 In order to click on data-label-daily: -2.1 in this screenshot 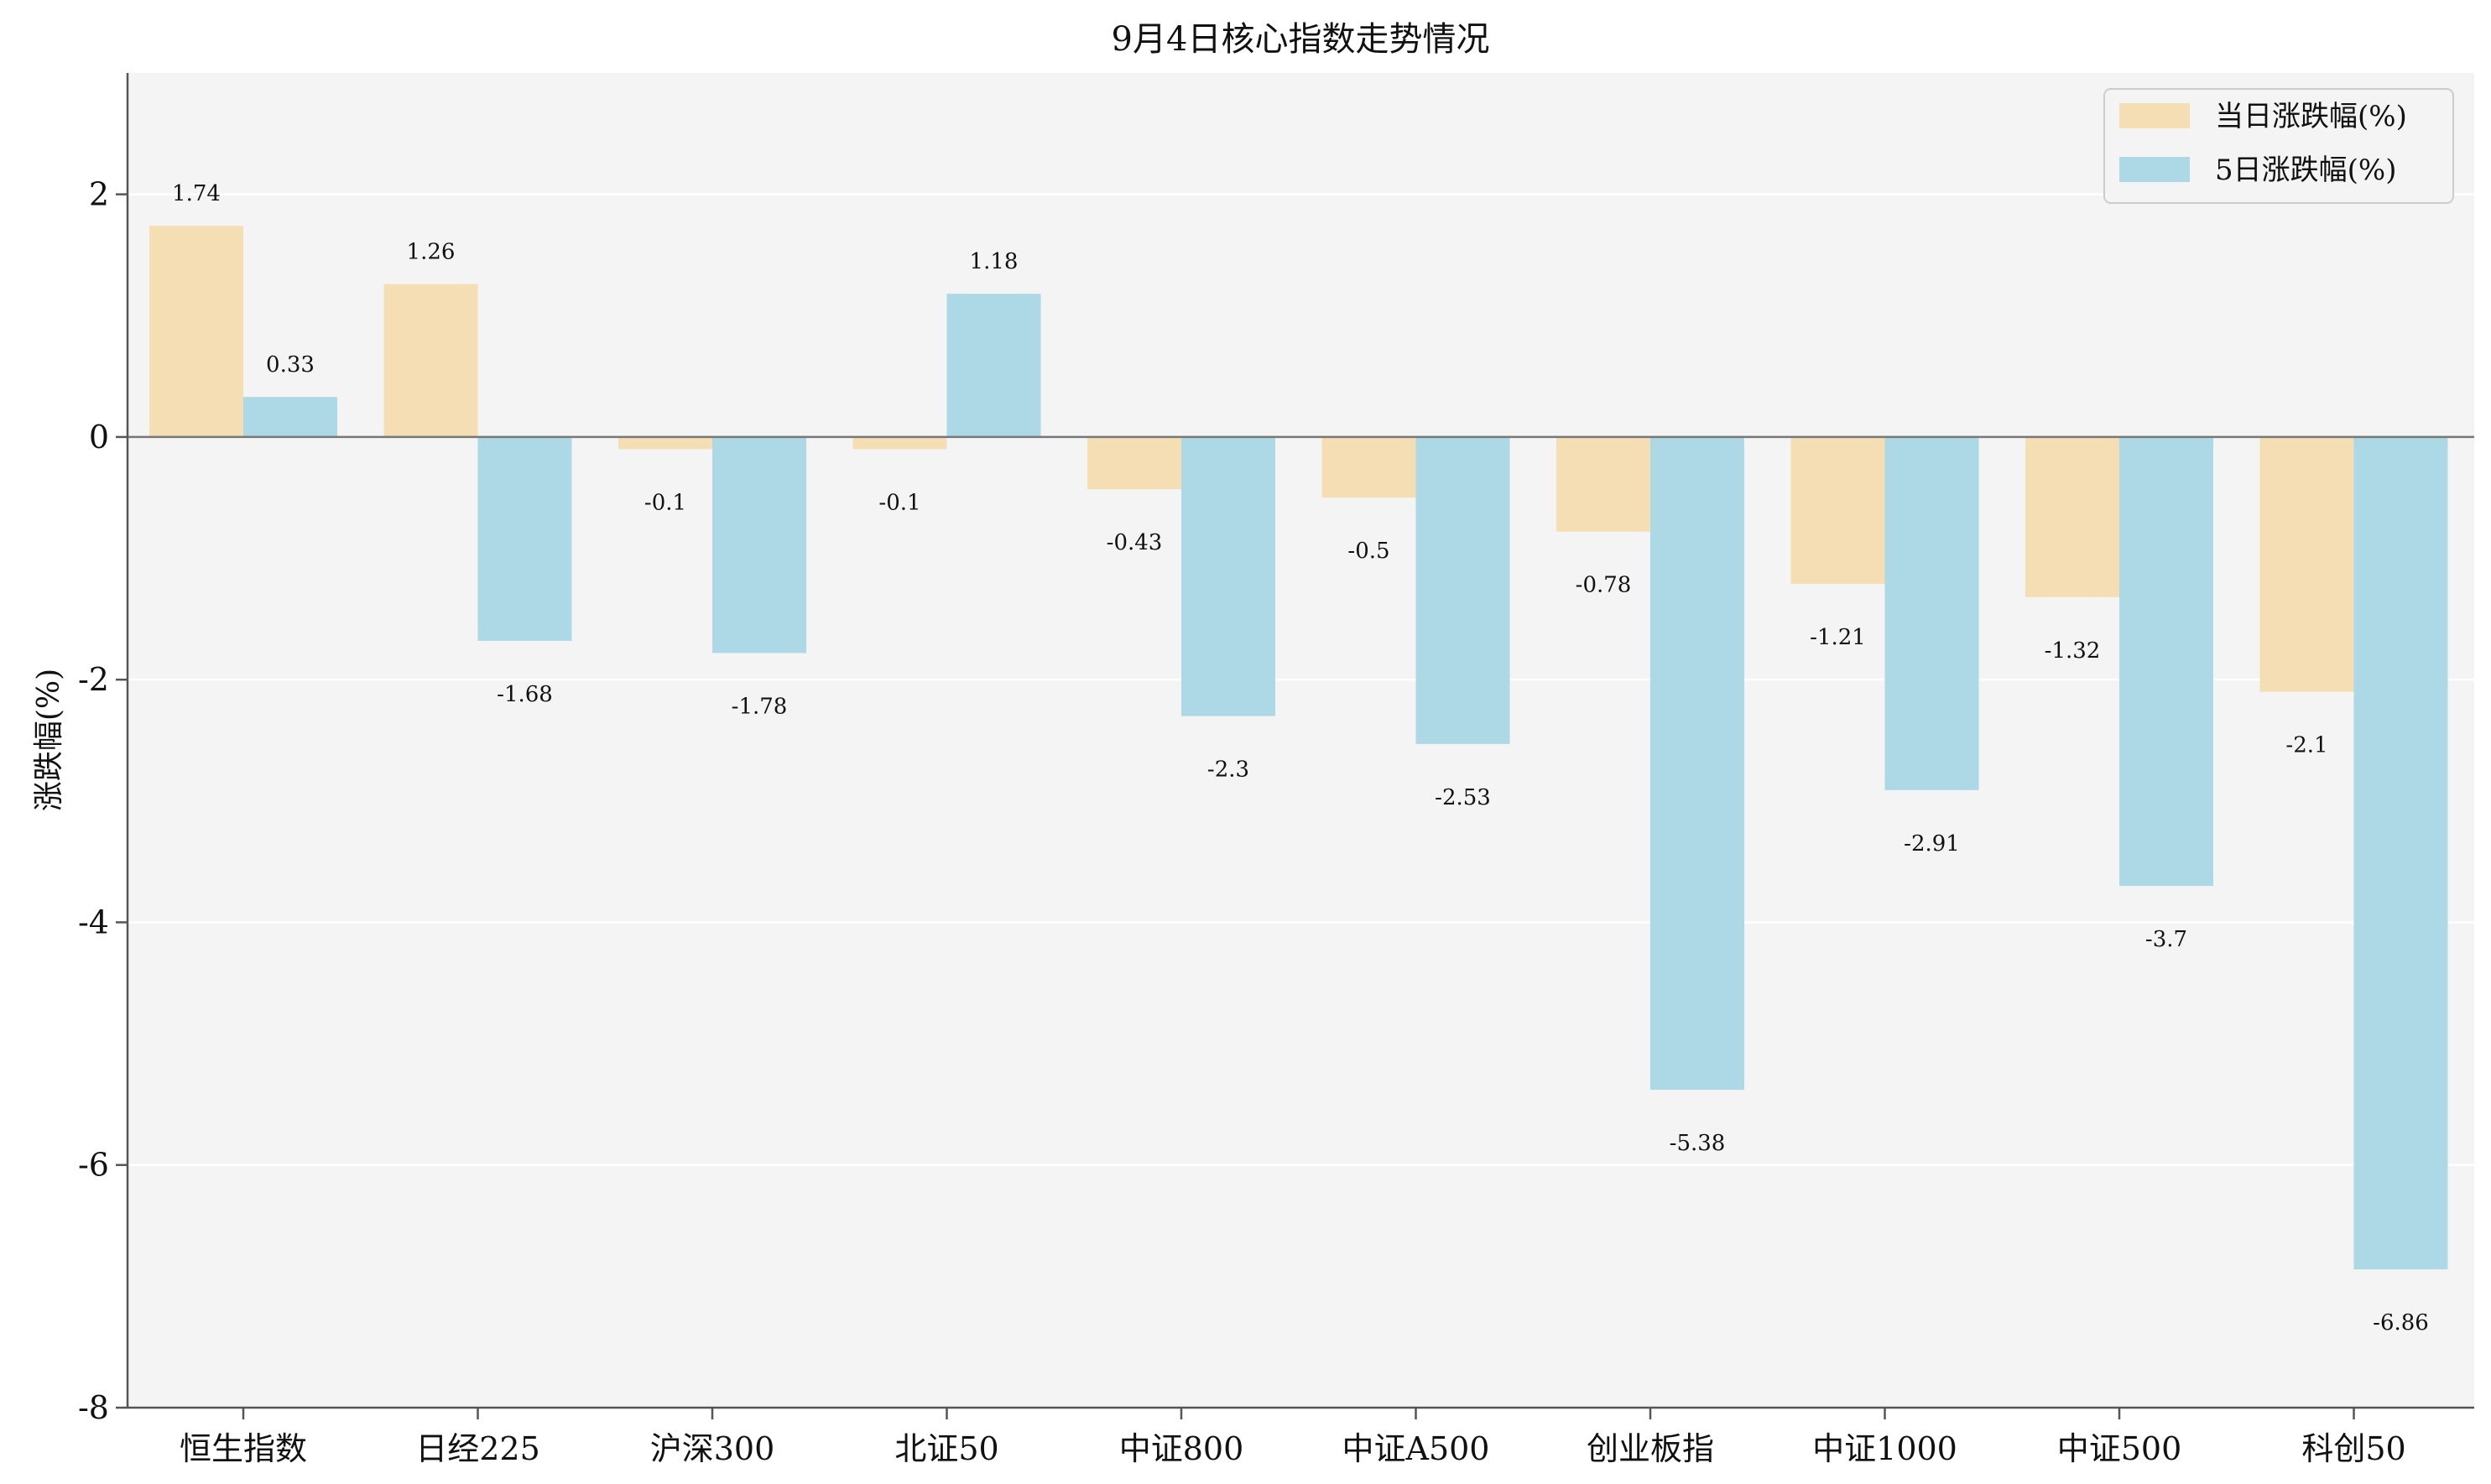, I will do `click(2306, 745)`.